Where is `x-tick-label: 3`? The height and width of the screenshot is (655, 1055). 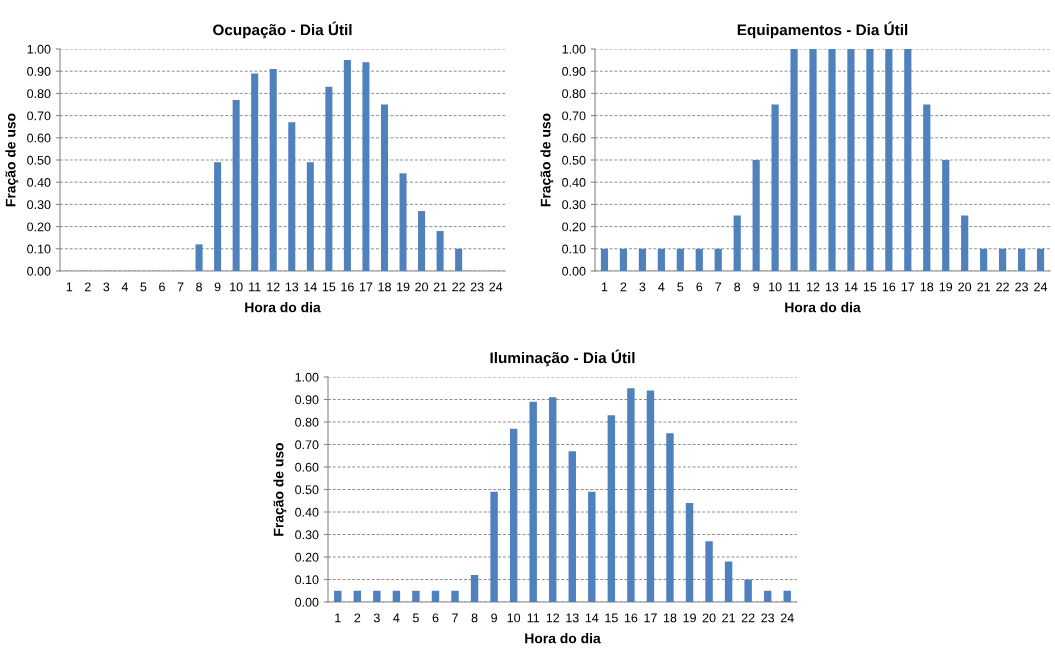
x-tick-label: 3 is located at coordinates (642, 287).